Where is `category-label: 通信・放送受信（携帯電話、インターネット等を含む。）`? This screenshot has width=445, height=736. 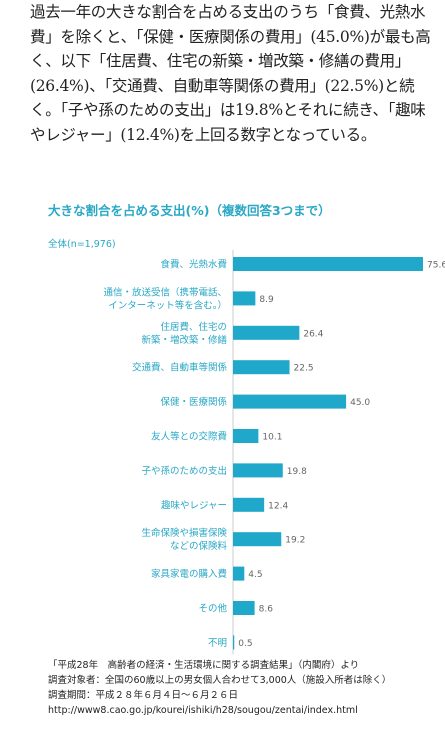 category-label: 通信・放送受信（携帯電話、インターネット等を含む。） is located at coordinates (165, 298).